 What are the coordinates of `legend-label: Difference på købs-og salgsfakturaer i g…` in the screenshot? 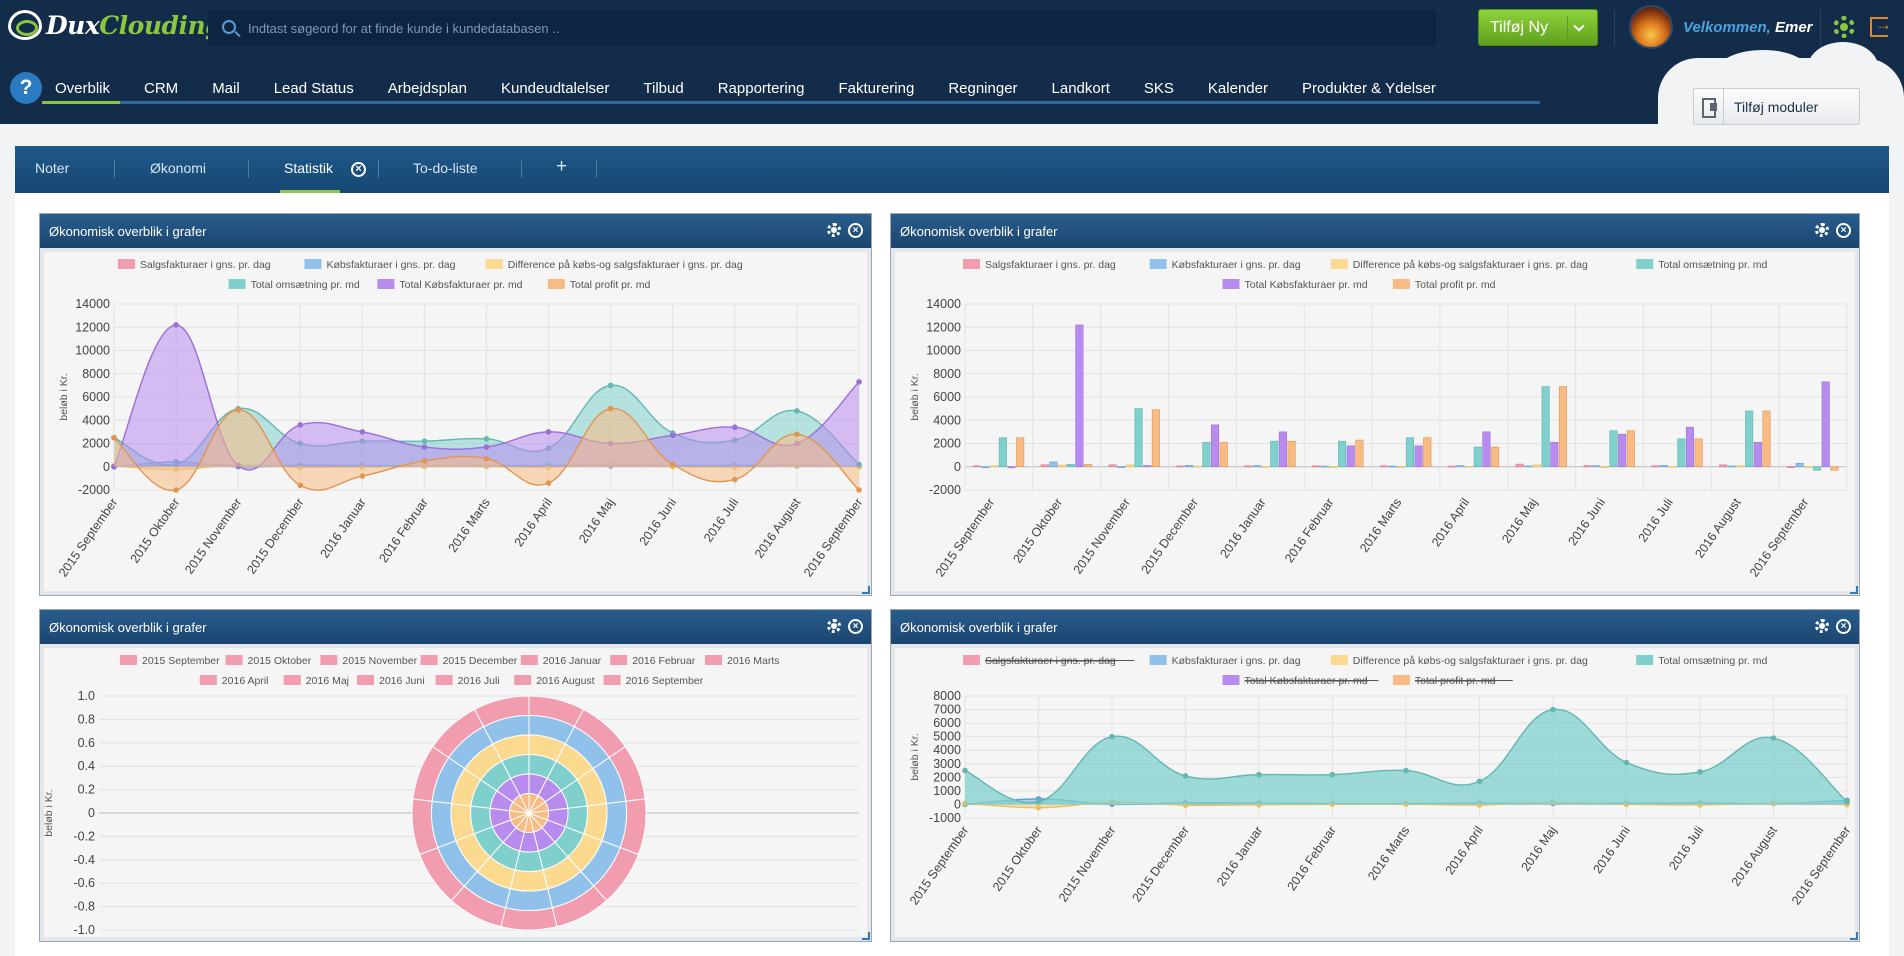 It's located at (1470, 265).